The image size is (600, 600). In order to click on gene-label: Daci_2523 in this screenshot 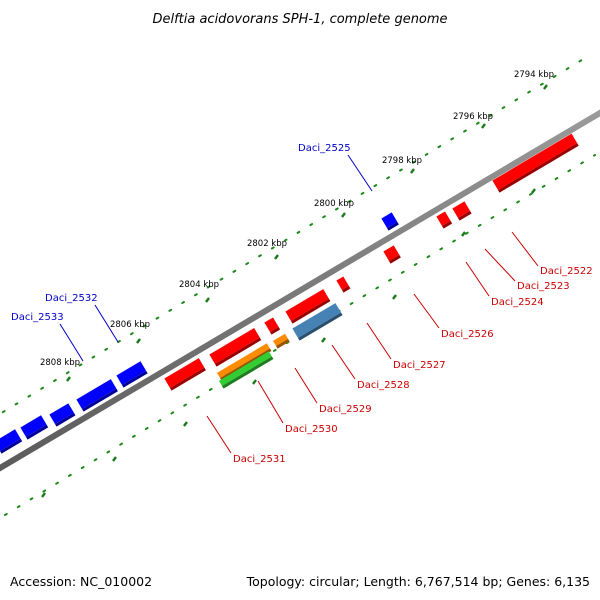, I will do `click(543, 286)`.